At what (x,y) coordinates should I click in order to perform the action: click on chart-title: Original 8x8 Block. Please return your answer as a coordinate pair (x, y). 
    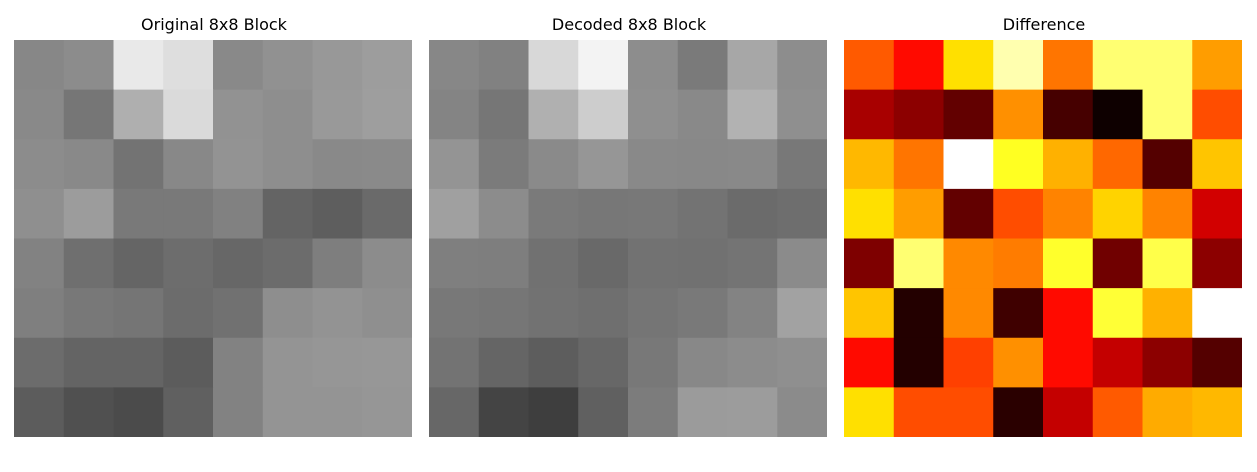
    Looking at the image, I should click on (214, 24).